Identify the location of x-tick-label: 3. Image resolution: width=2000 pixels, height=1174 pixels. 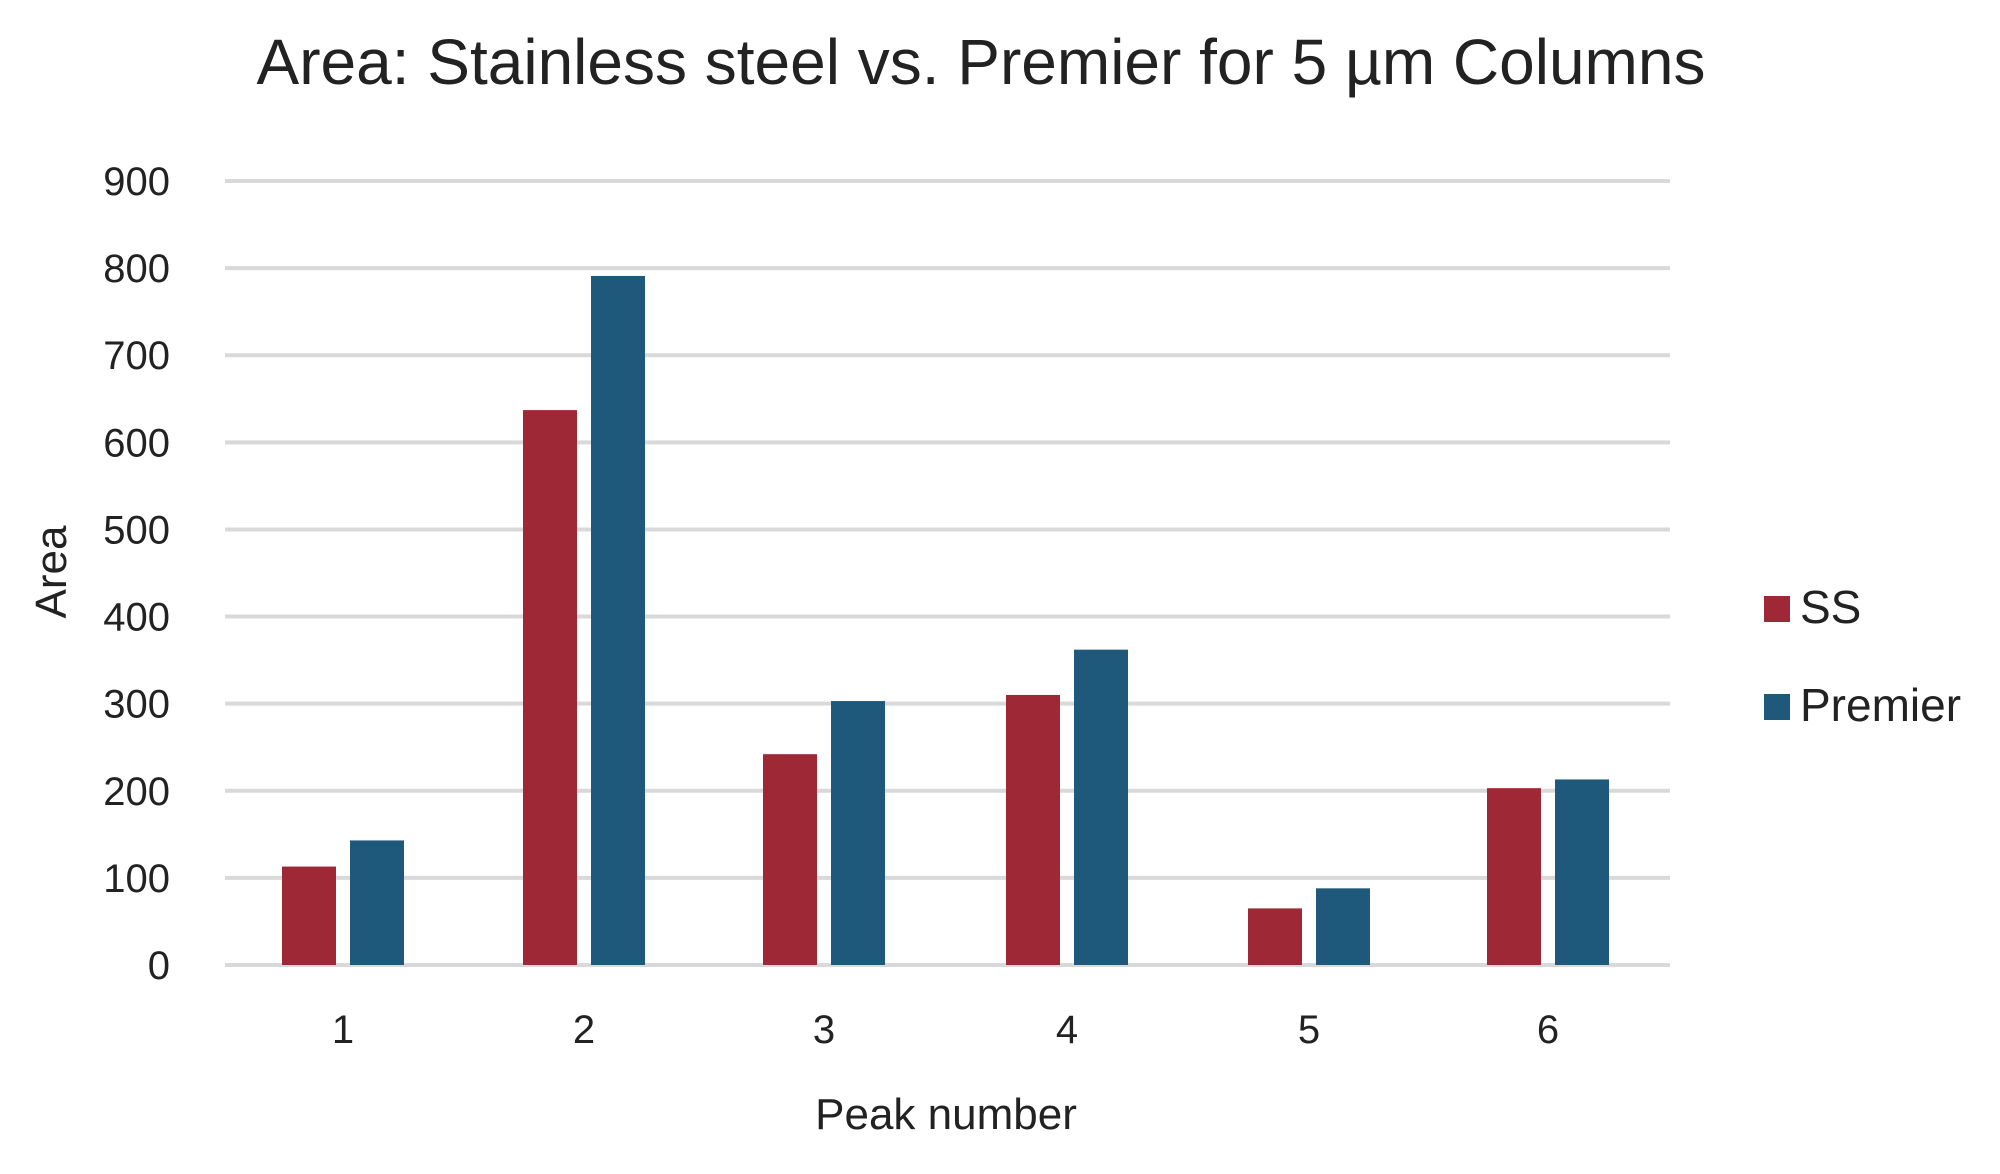
(824, 1030).